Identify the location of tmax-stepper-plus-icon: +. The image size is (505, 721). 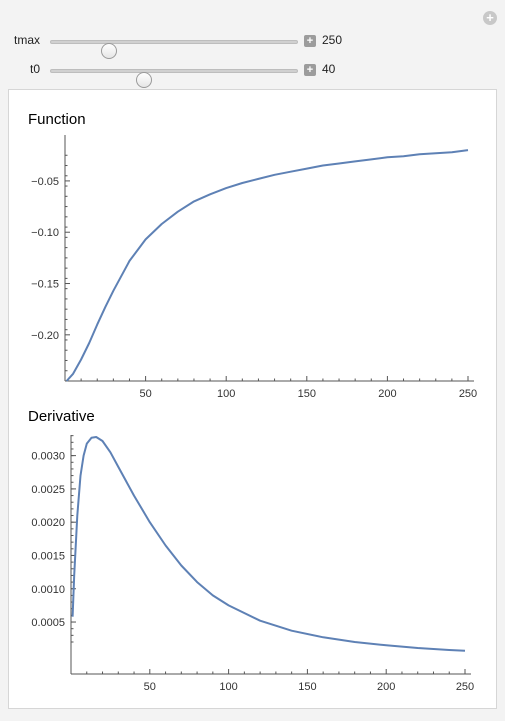
(310, 41).